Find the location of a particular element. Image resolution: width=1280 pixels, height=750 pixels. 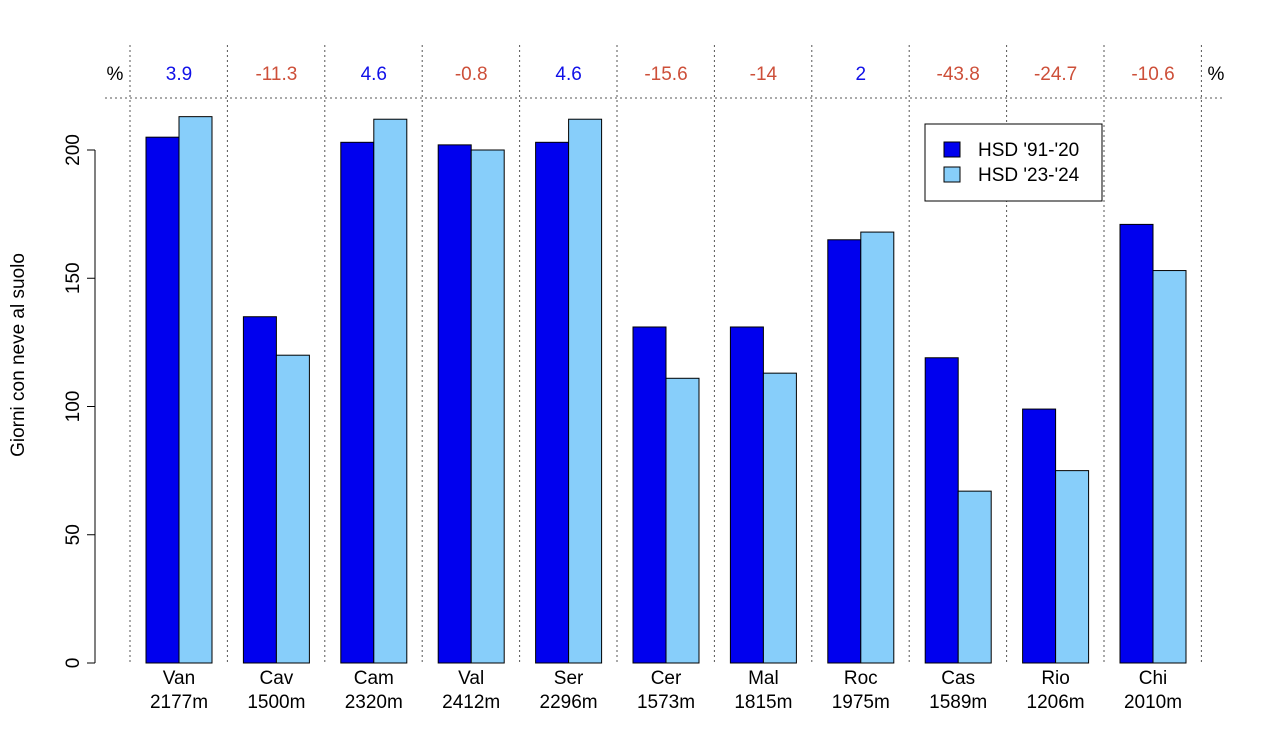

category-elevation-chi: 2010m is located at coordinates (1153, 702).